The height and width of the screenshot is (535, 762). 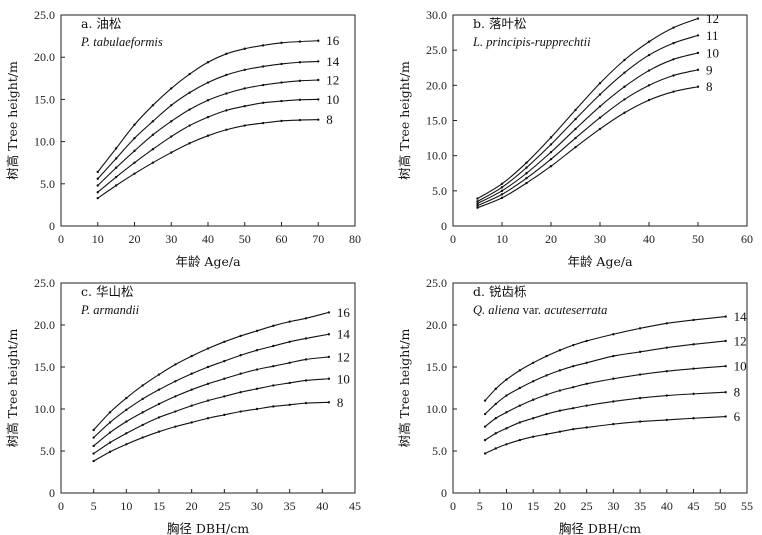 I want to click on x-tick-label: 40, so click(x=322, y=506).